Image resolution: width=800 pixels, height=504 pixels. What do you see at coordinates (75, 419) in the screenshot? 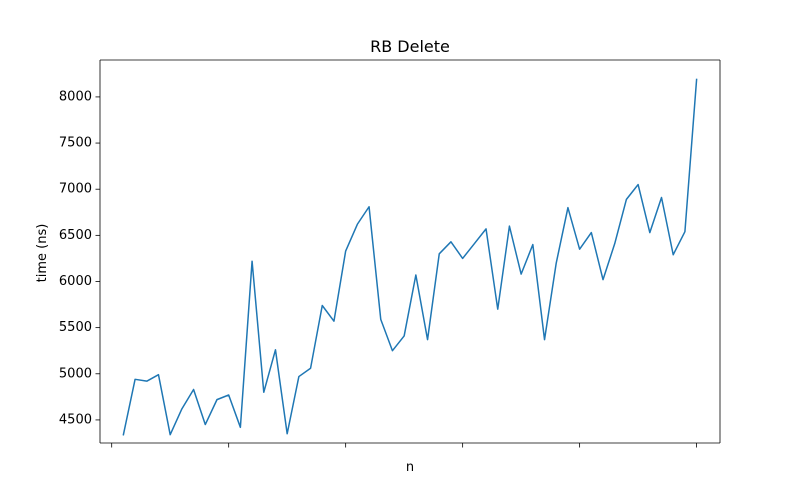
I see `y-tick-label: 4500` at bounding box center [75, 419].